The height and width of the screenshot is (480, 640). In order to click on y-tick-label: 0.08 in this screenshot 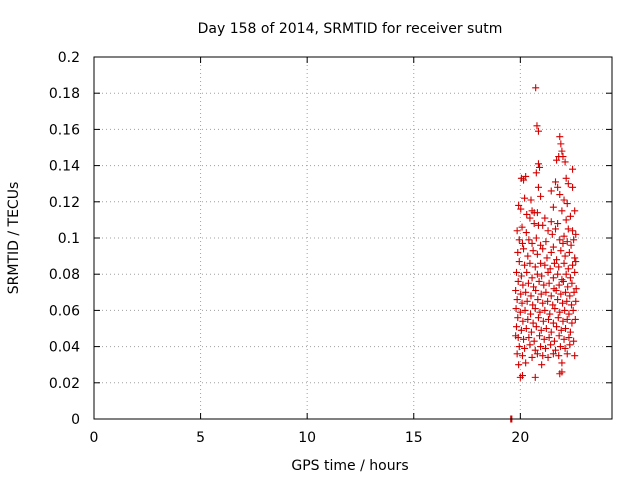, I will do `click(64, 275)`.